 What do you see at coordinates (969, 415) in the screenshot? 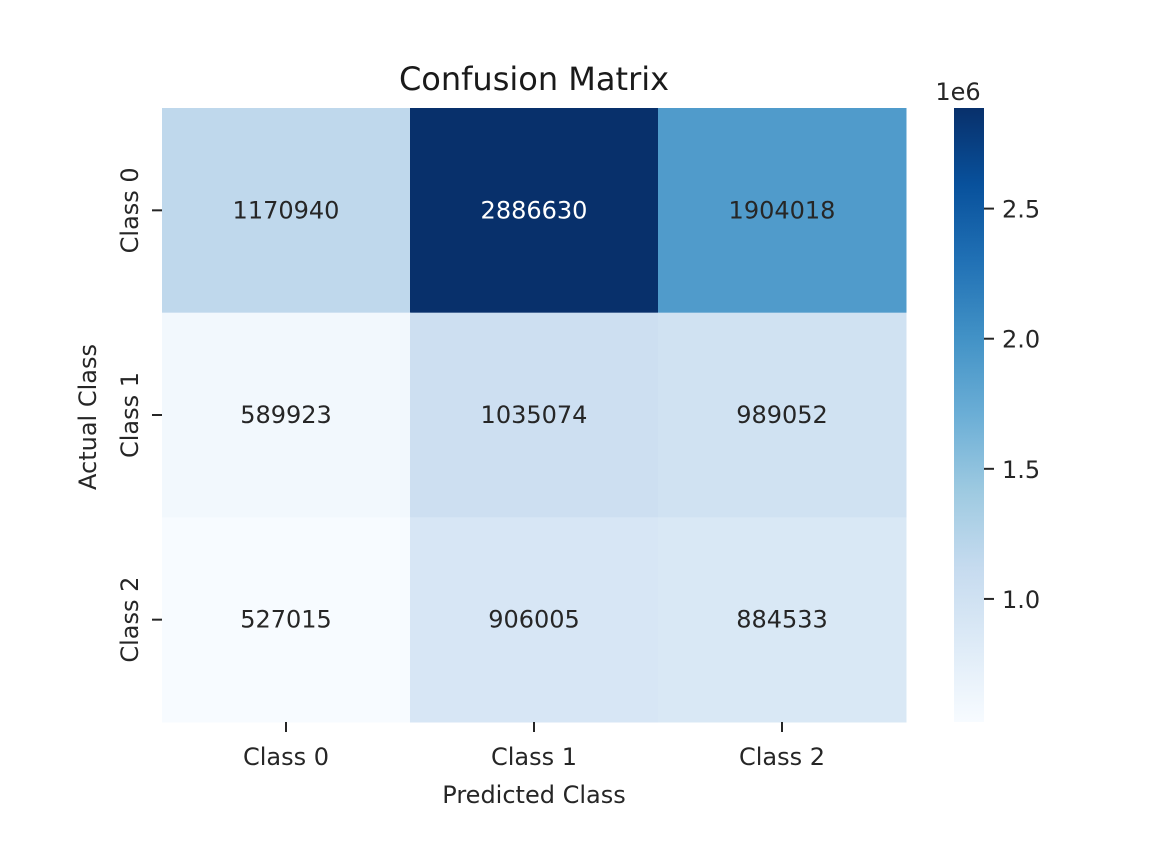
I see `colorbar-gradient` at bounding box center [969, 415].